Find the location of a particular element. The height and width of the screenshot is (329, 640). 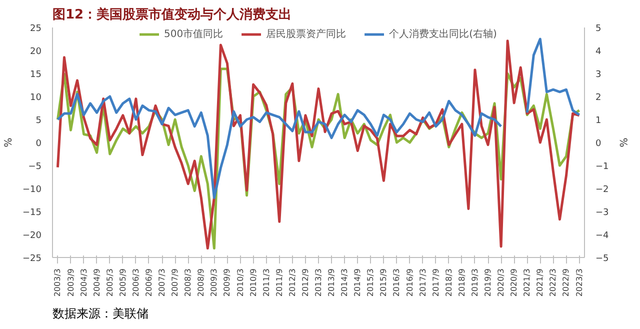

legend-label: 个人消费支出同比(右轴) is located at coordinates (443, 34).